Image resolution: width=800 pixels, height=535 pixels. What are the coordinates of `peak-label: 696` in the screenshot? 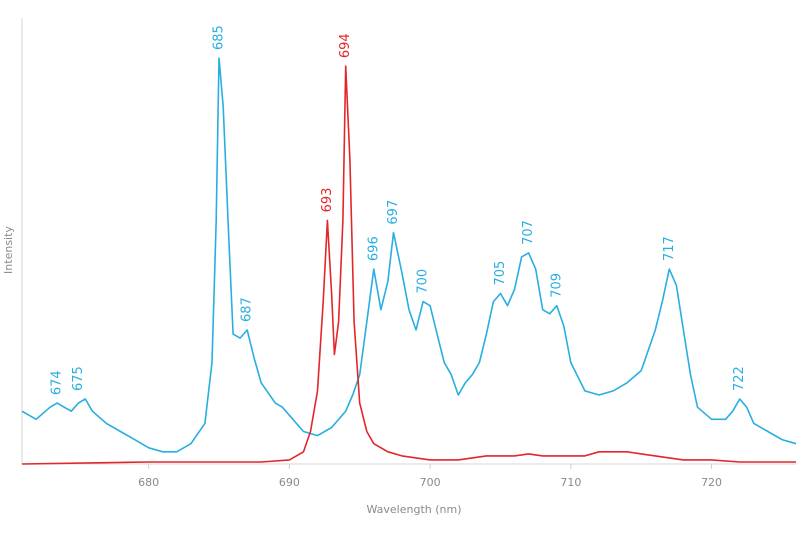 It's located at (373, 248).